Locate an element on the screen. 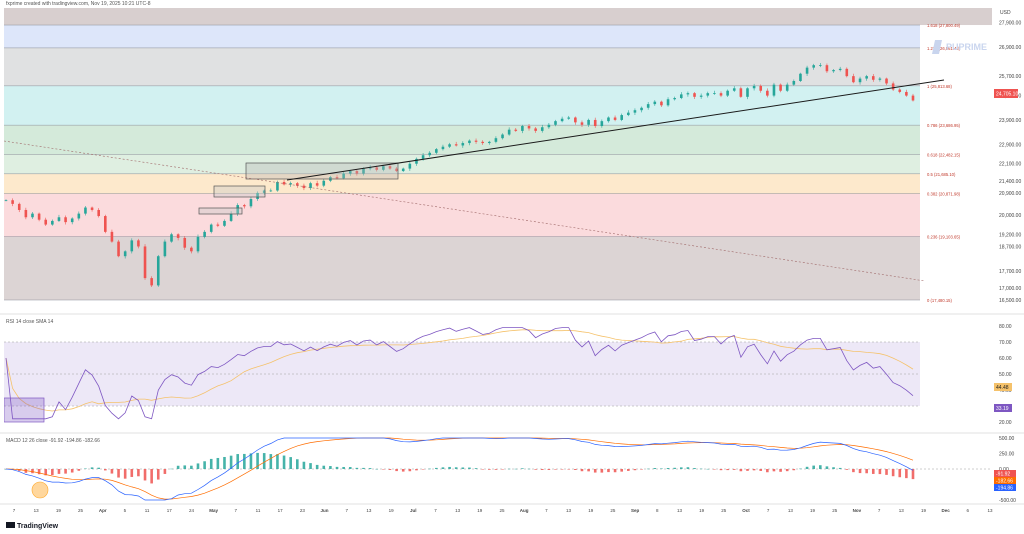 This screenshot has width=1024, height=534. price-tick-label: 25,700.00 is located at coordinates (1010, 77).